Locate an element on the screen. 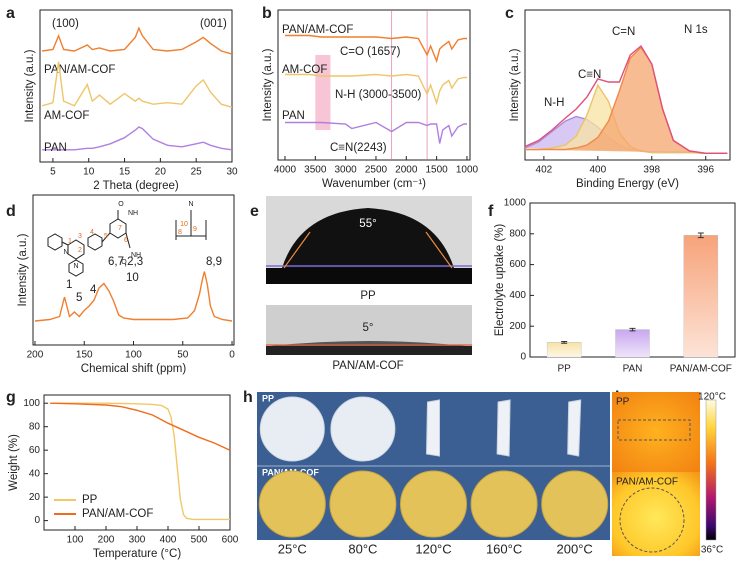 This screenshot has height=568, width=743. series-label: C=N is located at coordinates (623, 32).